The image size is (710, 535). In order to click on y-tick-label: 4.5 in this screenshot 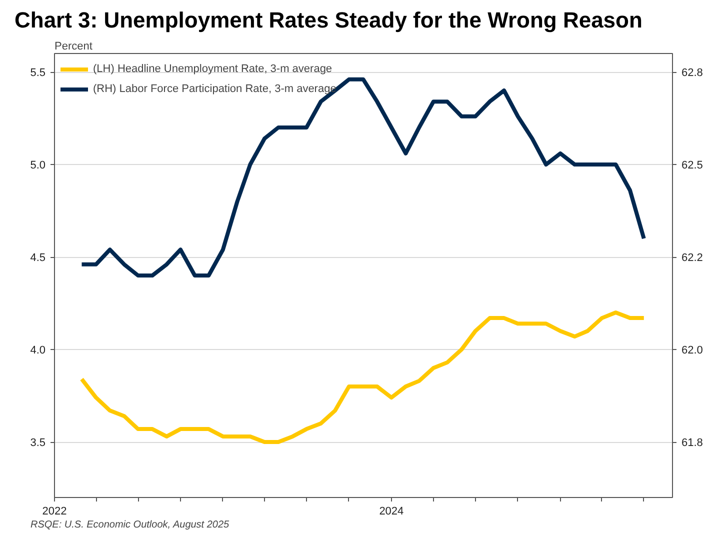, I will do `click(38, 258)`.